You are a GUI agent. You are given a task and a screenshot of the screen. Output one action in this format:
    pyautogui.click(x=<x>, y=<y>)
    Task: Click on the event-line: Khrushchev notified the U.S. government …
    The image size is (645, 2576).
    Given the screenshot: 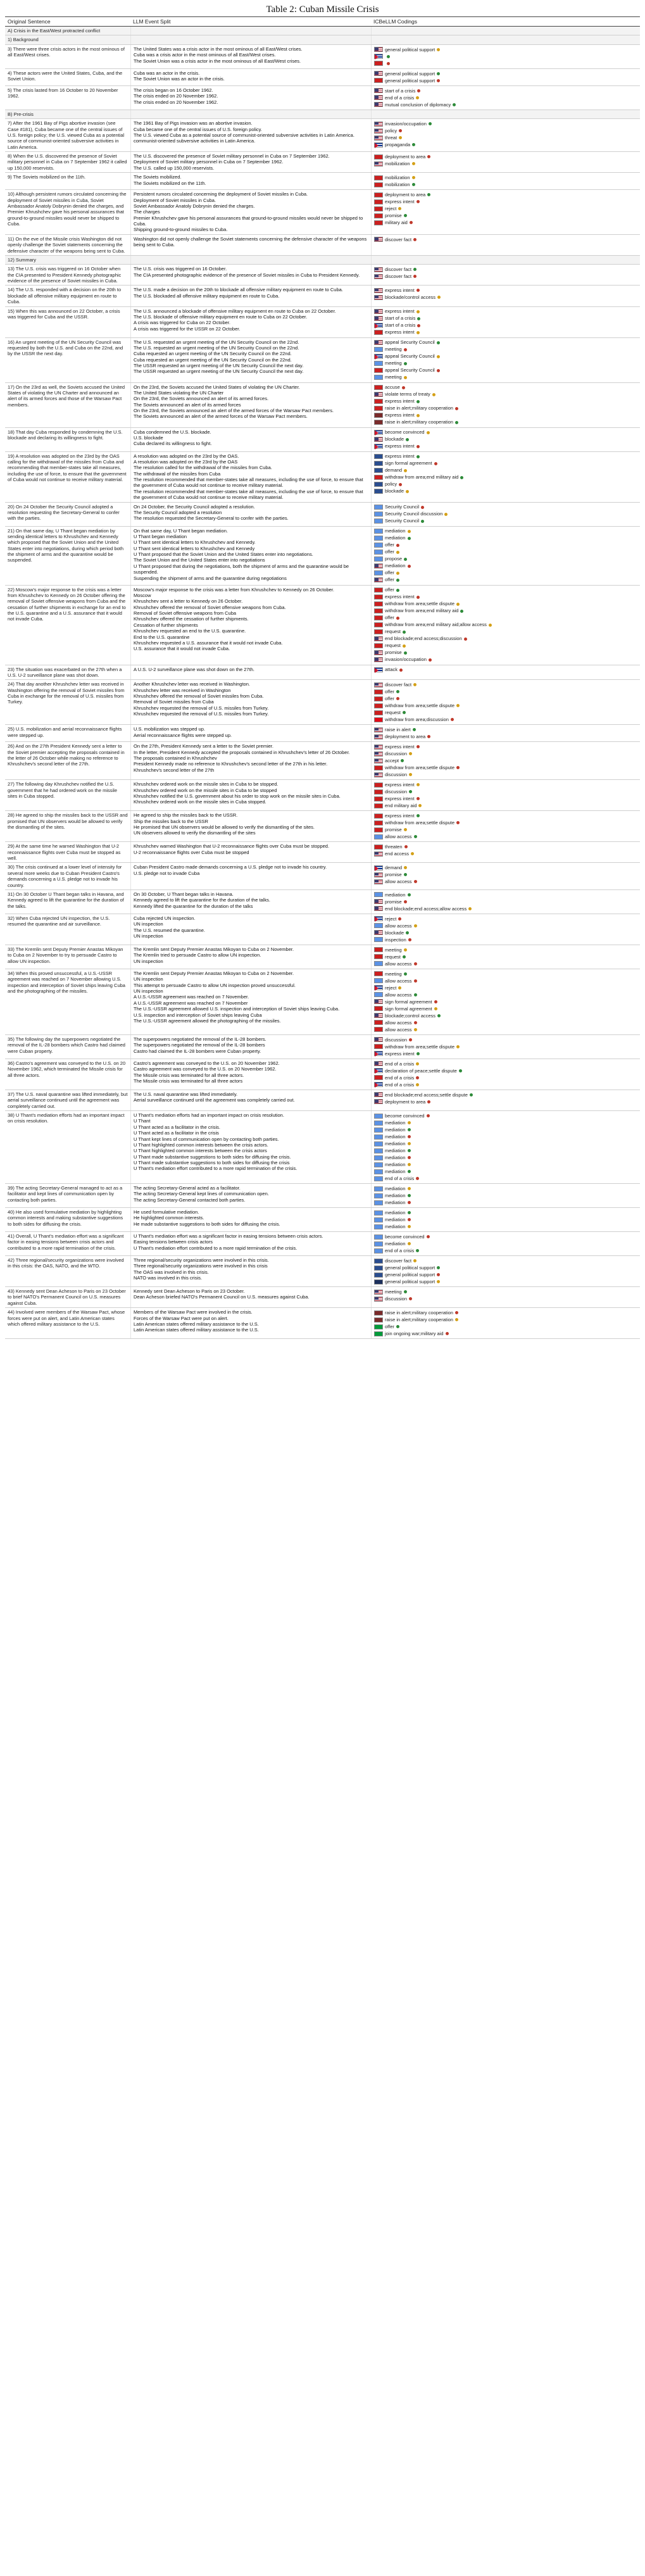 What is the action you would take?
    pyautogui.click(x=237, y=796)
    